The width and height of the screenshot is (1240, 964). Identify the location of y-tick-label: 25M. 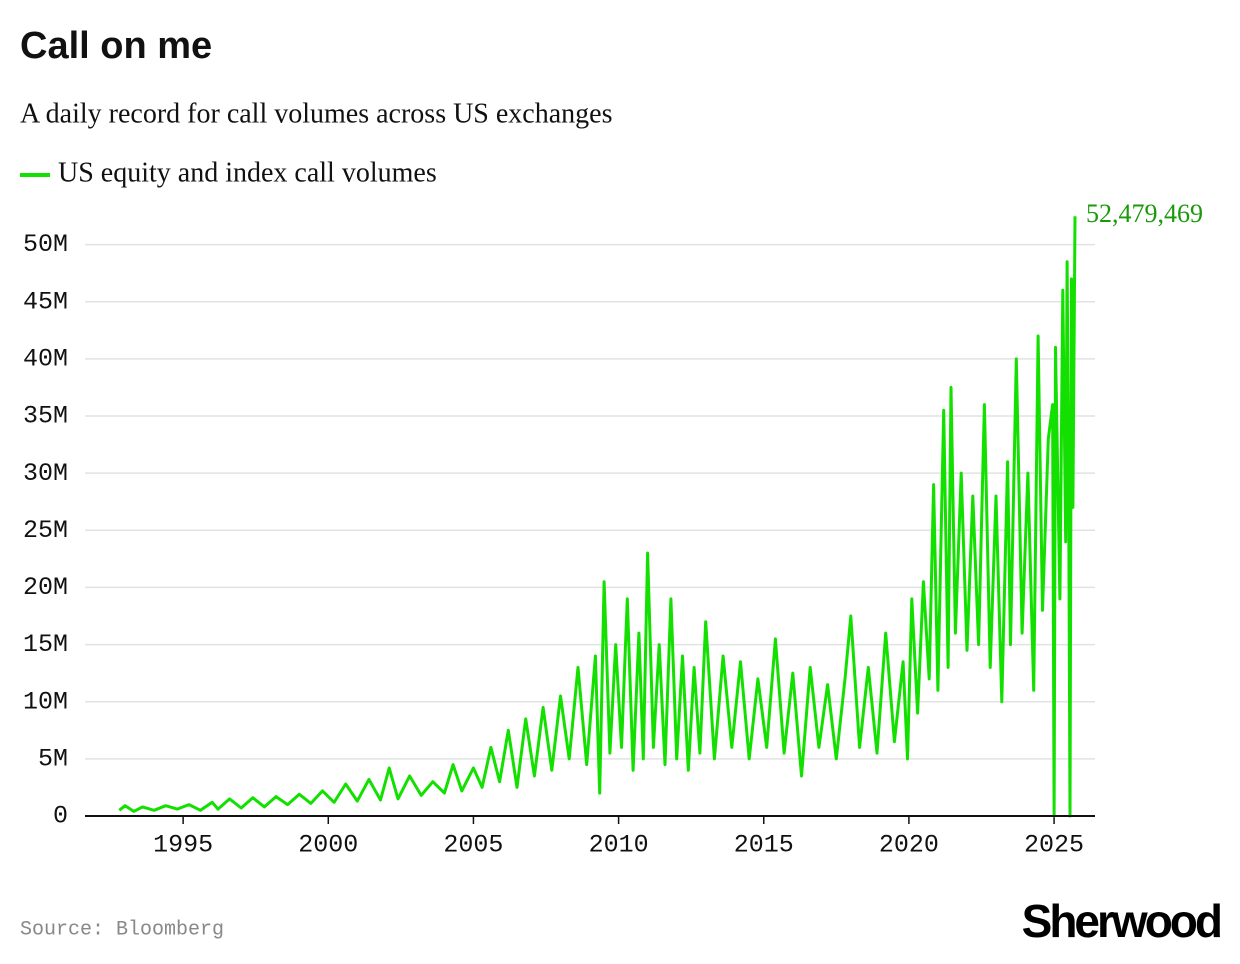
(45, 530).